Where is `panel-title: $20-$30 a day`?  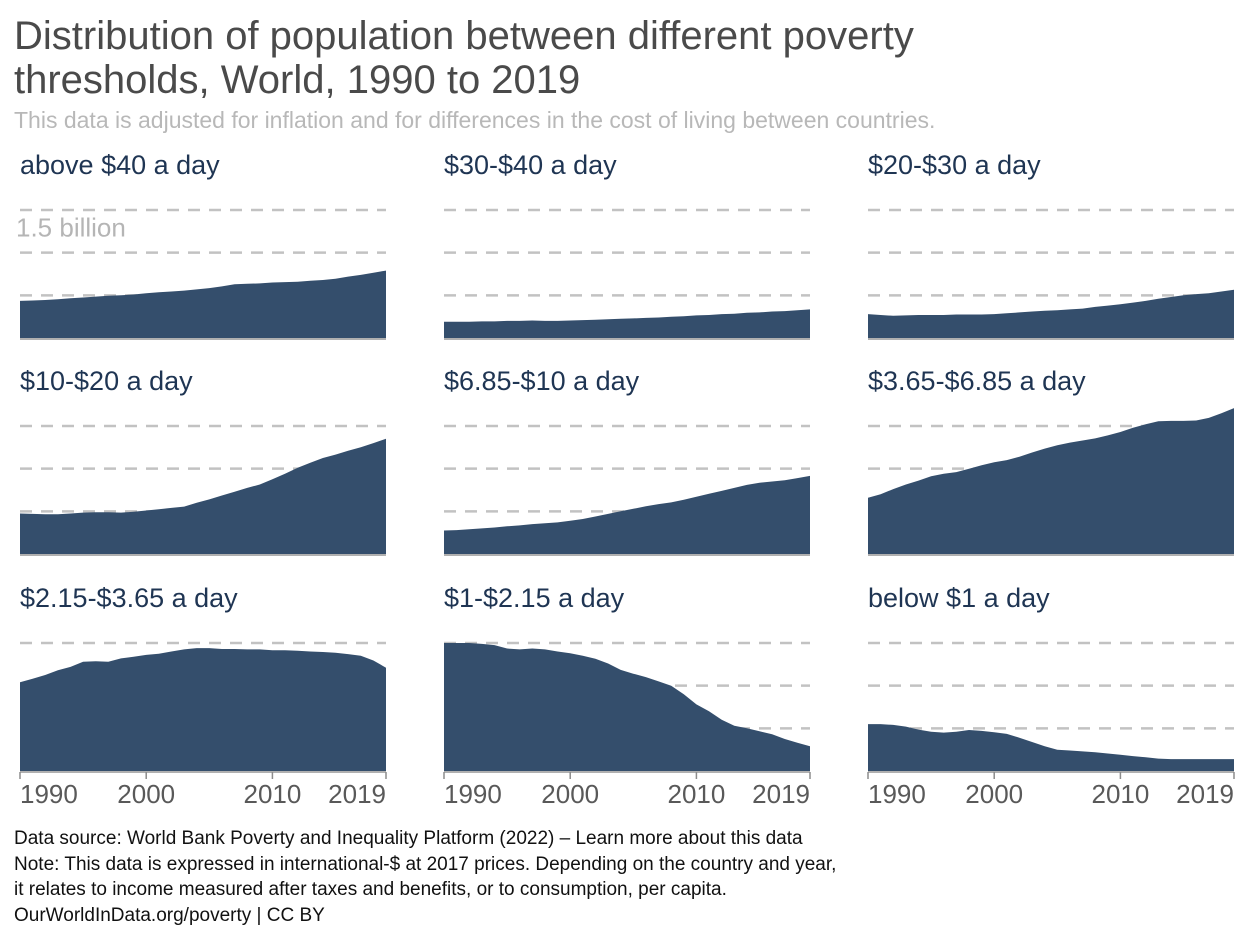
panel-title: $20-$30 a day is located at coordinates (954, 165).